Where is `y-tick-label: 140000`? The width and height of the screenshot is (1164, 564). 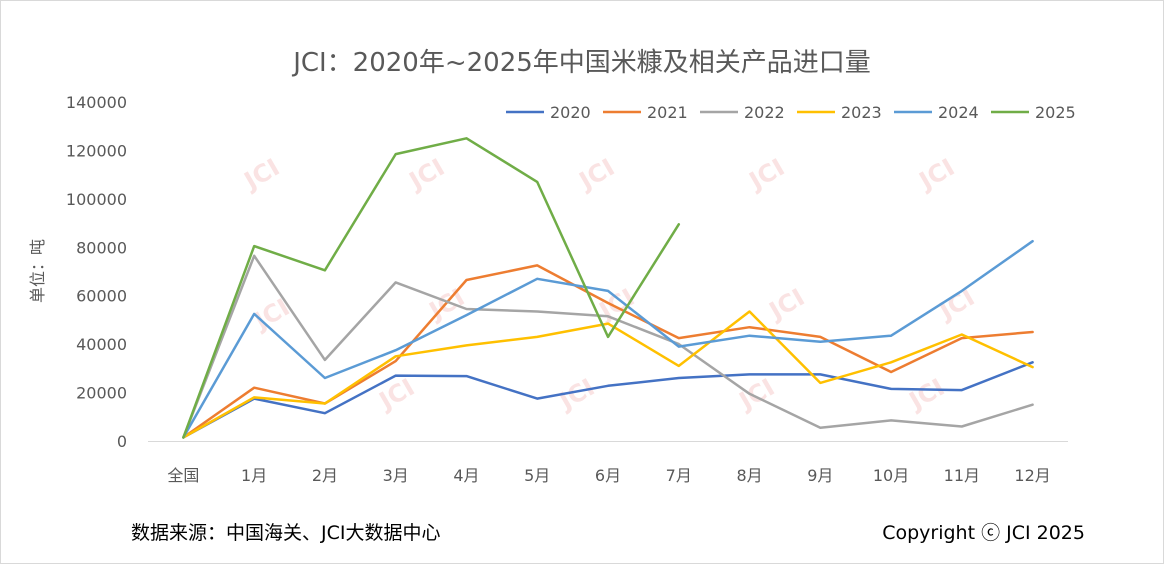
y-tick-label: 140000 is located at coordinates (96, 102).